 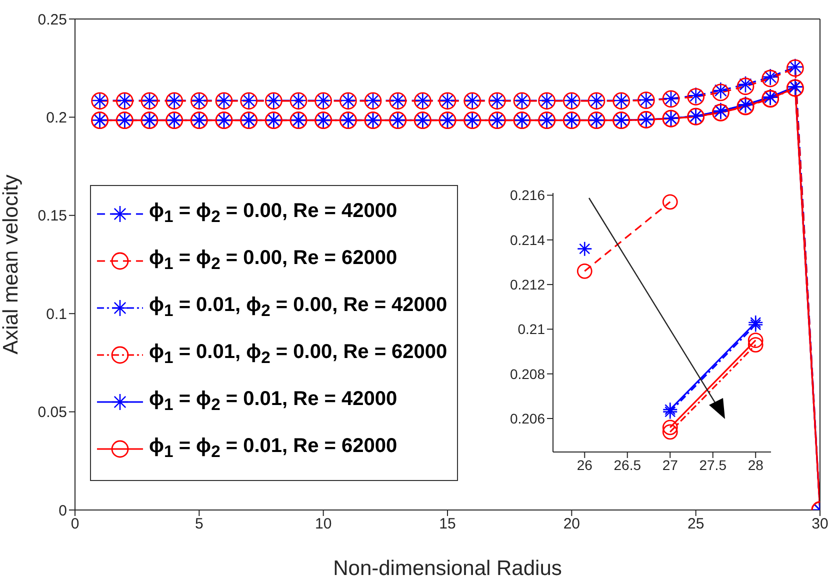 I want to click on x-tick-label: 30, so click(x=820, y=524).